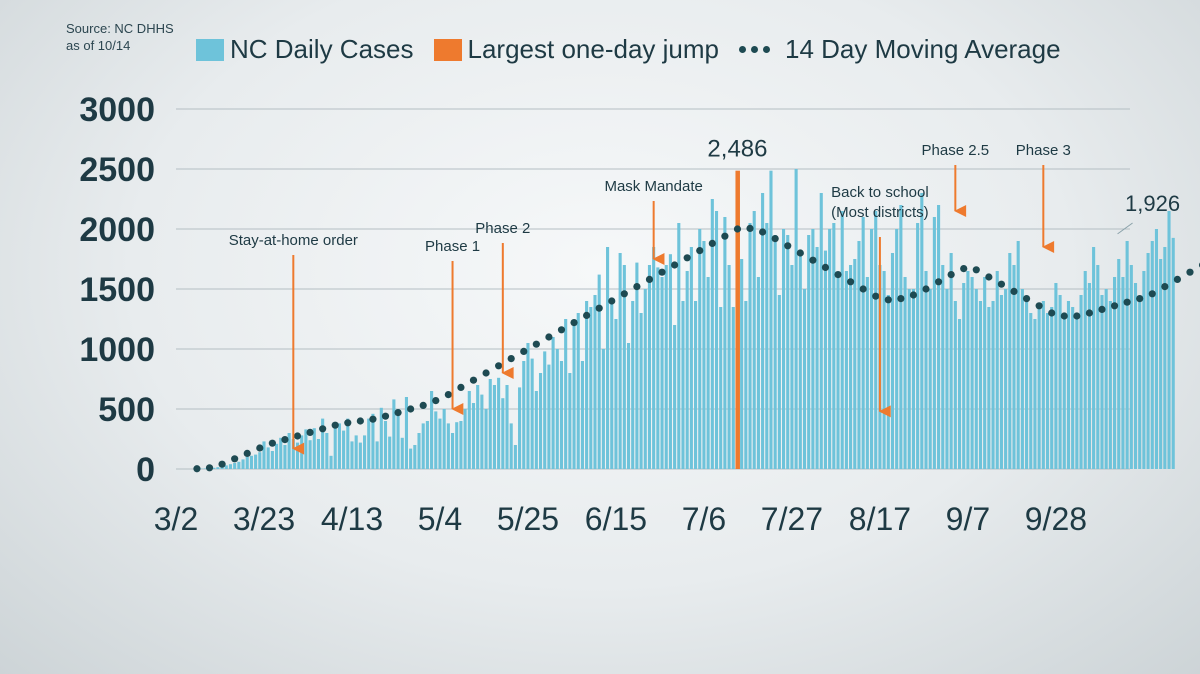 The height and width of the screenshot is (674, 1200). What do you see at coordinates (737, 319) in the screenshot?
I see `largest-jump-bar` at bounding box center [737, 319].